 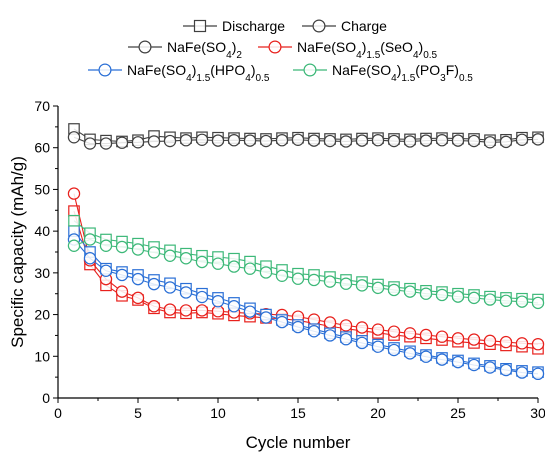 I want to click on x-tick-label: 25, so click(x=458, y=413).